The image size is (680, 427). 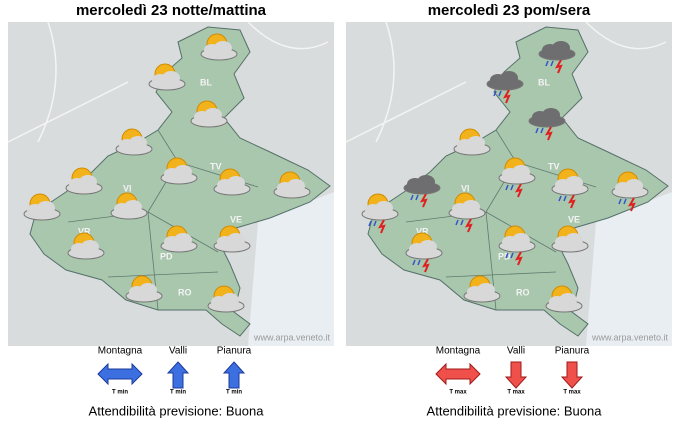 I want to click on province-label: VE, so click(x=574, y=219).